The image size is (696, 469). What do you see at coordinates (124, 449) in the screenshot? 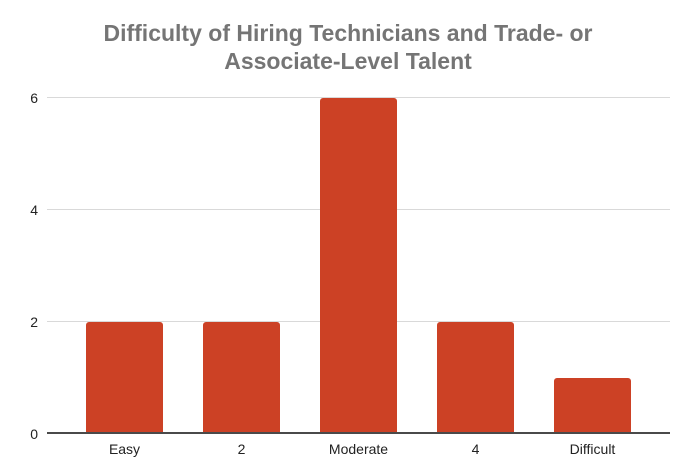
I see `x-tick-label: Easy` at bounding box center [124, 449].